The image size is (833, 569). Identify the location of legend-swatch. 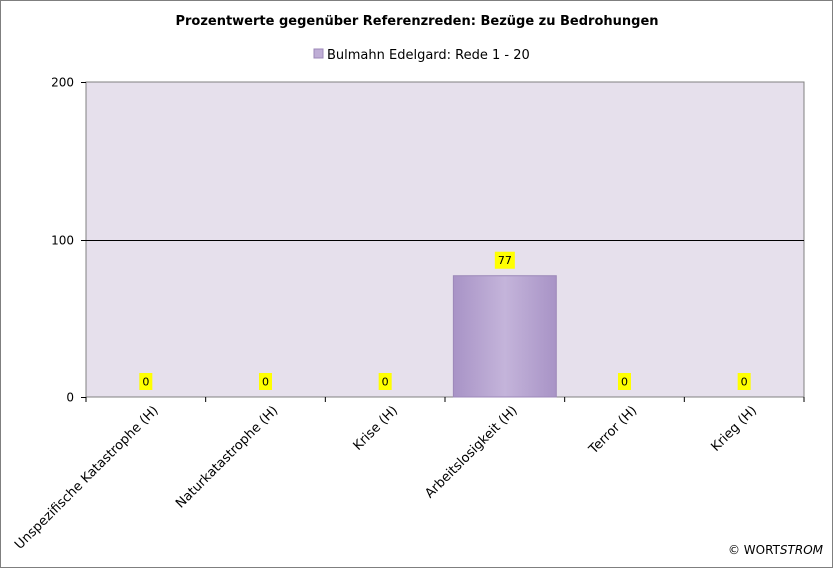
(318, 53).